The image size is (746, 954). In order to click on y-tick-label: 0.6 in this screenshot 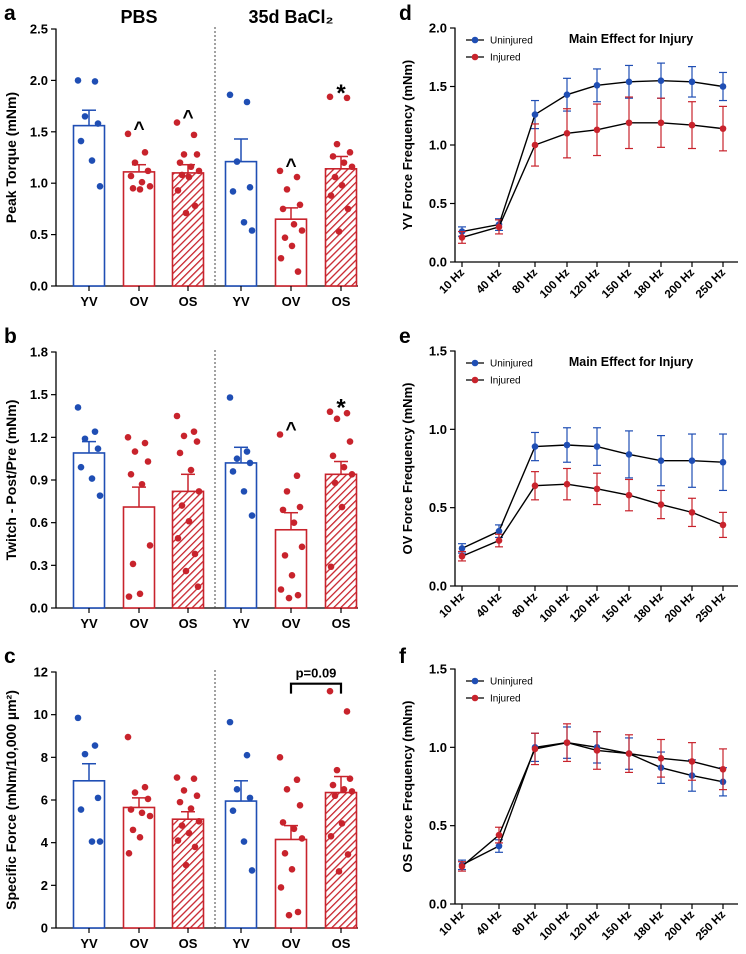, I will do `click(39, 522)`.